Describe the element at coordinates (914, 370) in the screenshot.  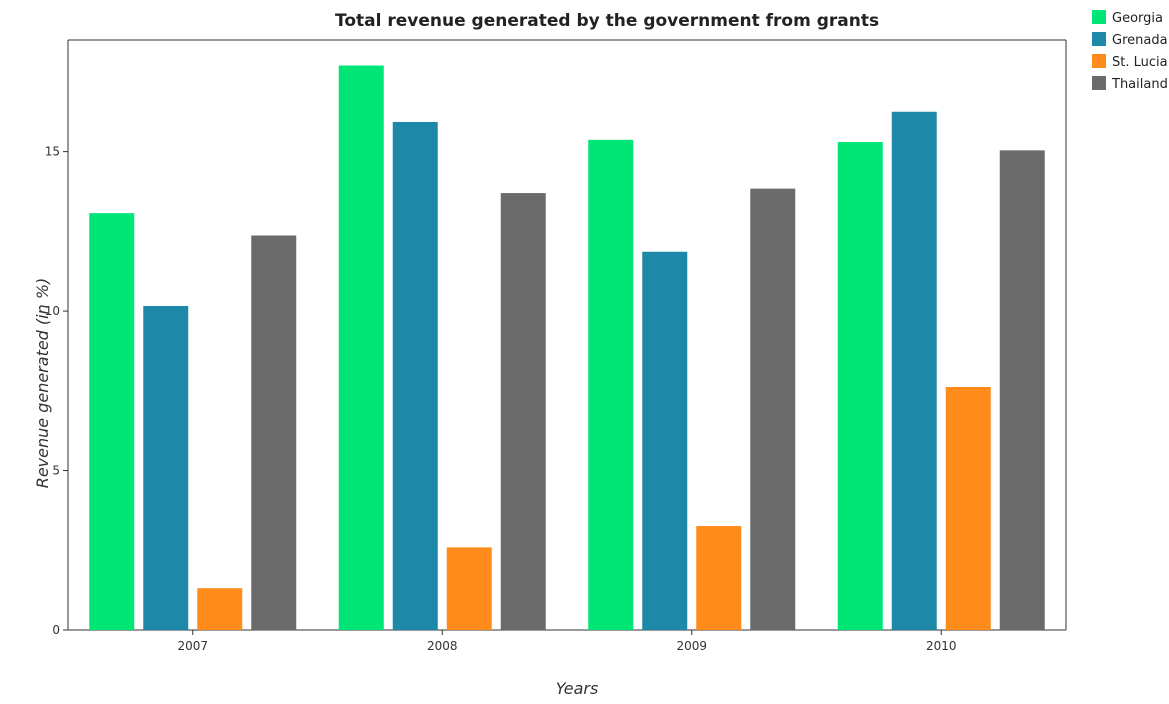
I see `bar-grenada-2010` at that location.